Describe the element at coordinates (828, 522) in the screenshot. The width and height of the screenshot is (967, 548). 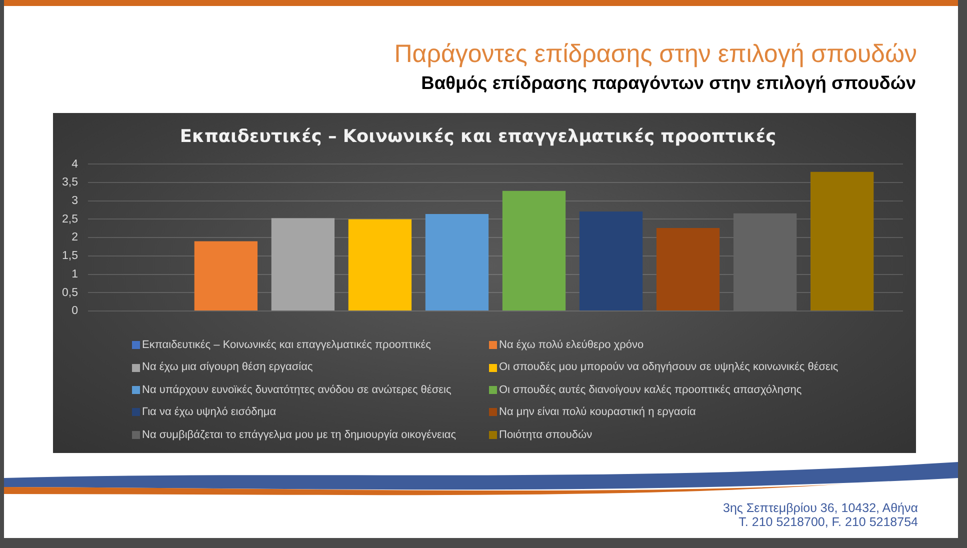
I see `text: T. 210 5218700, F. 210 5218754` at that location.